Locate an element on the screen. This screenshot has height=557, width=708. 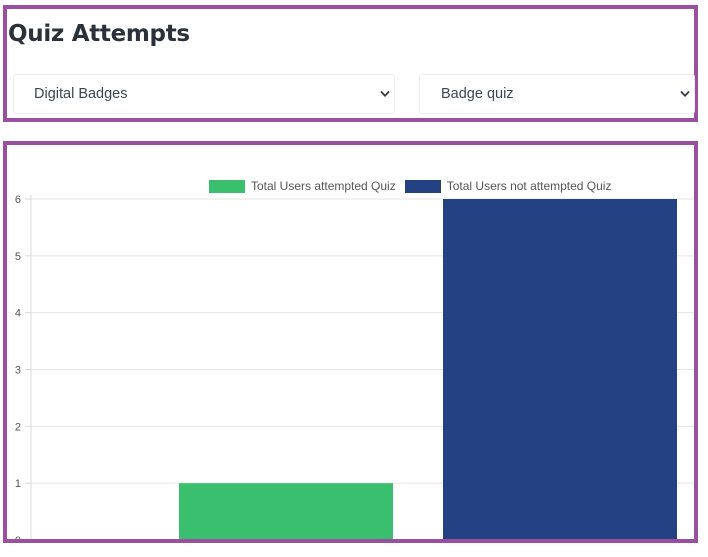
y-tick-label: 5 is located at coordinates (18, 257).